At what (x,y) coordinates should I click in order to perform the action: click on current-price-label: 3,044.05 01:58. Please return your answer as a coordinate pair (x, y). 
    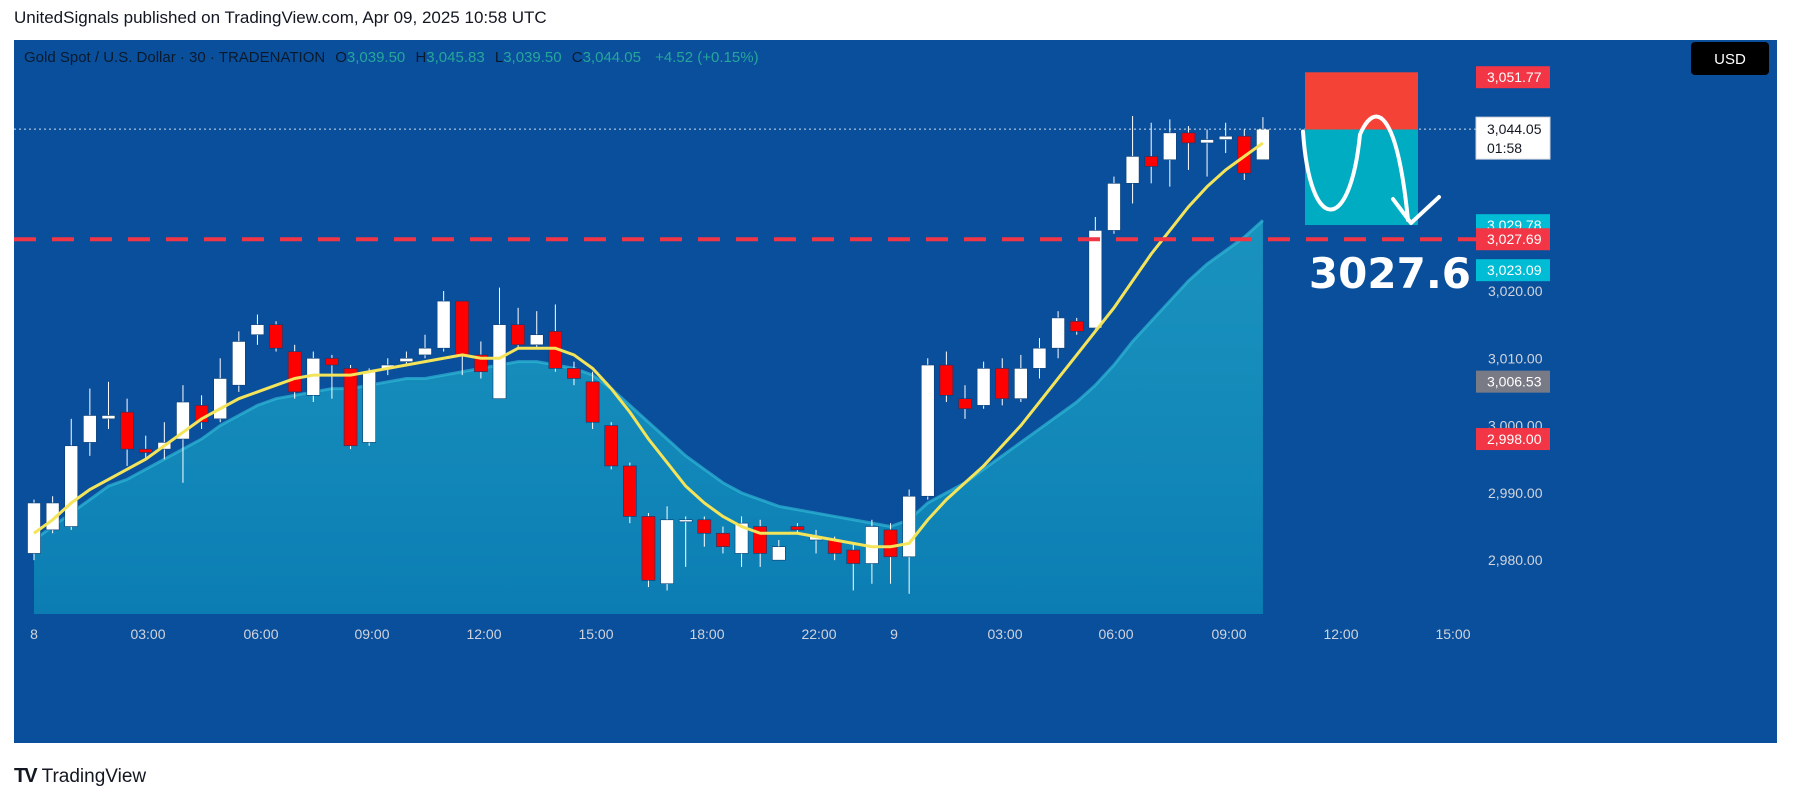
    Looking at the image, I should click on (1513, 138).